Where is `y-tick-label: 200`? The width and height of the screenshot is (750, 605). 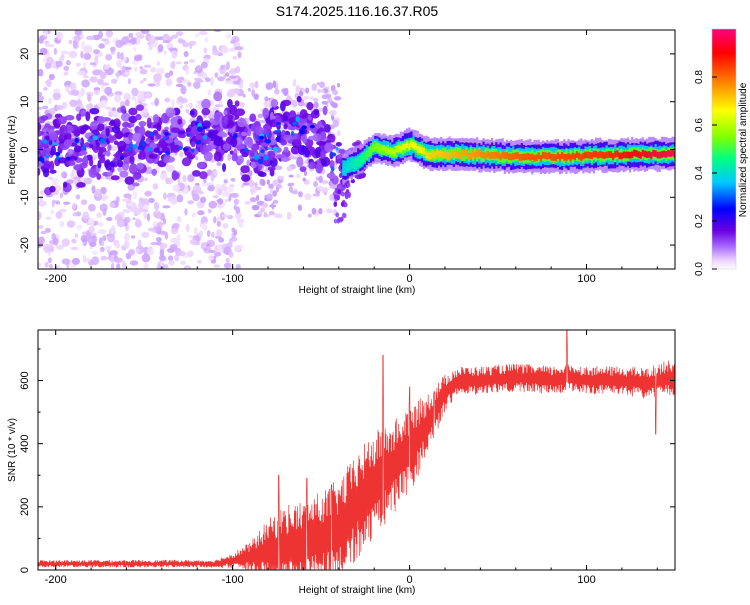 y-tick-label: 200 is located at coordinates (25, 507).